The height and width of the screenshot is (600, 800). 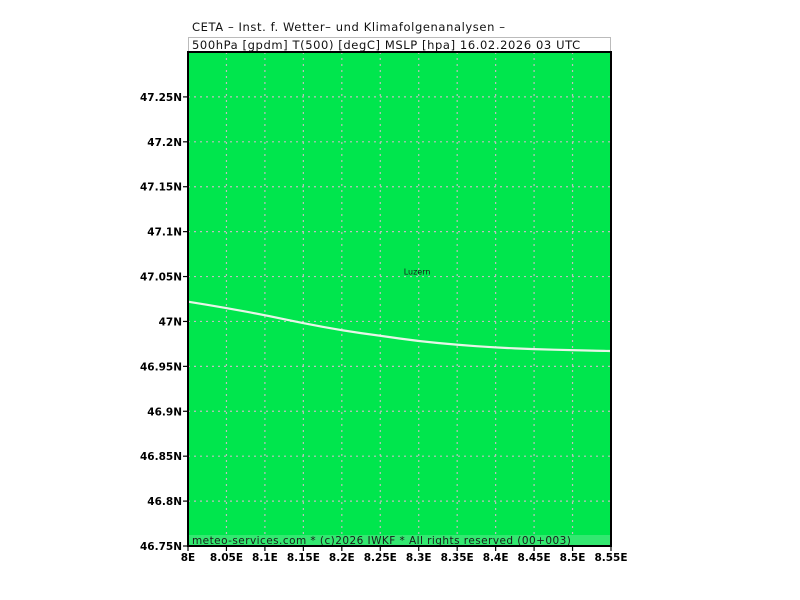 I want to click on pressure-contour-line, so click(x=399, y=326).